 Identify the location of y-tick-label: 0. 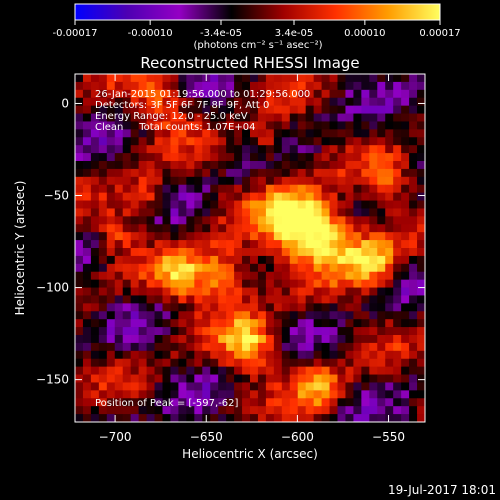
(65, 103).